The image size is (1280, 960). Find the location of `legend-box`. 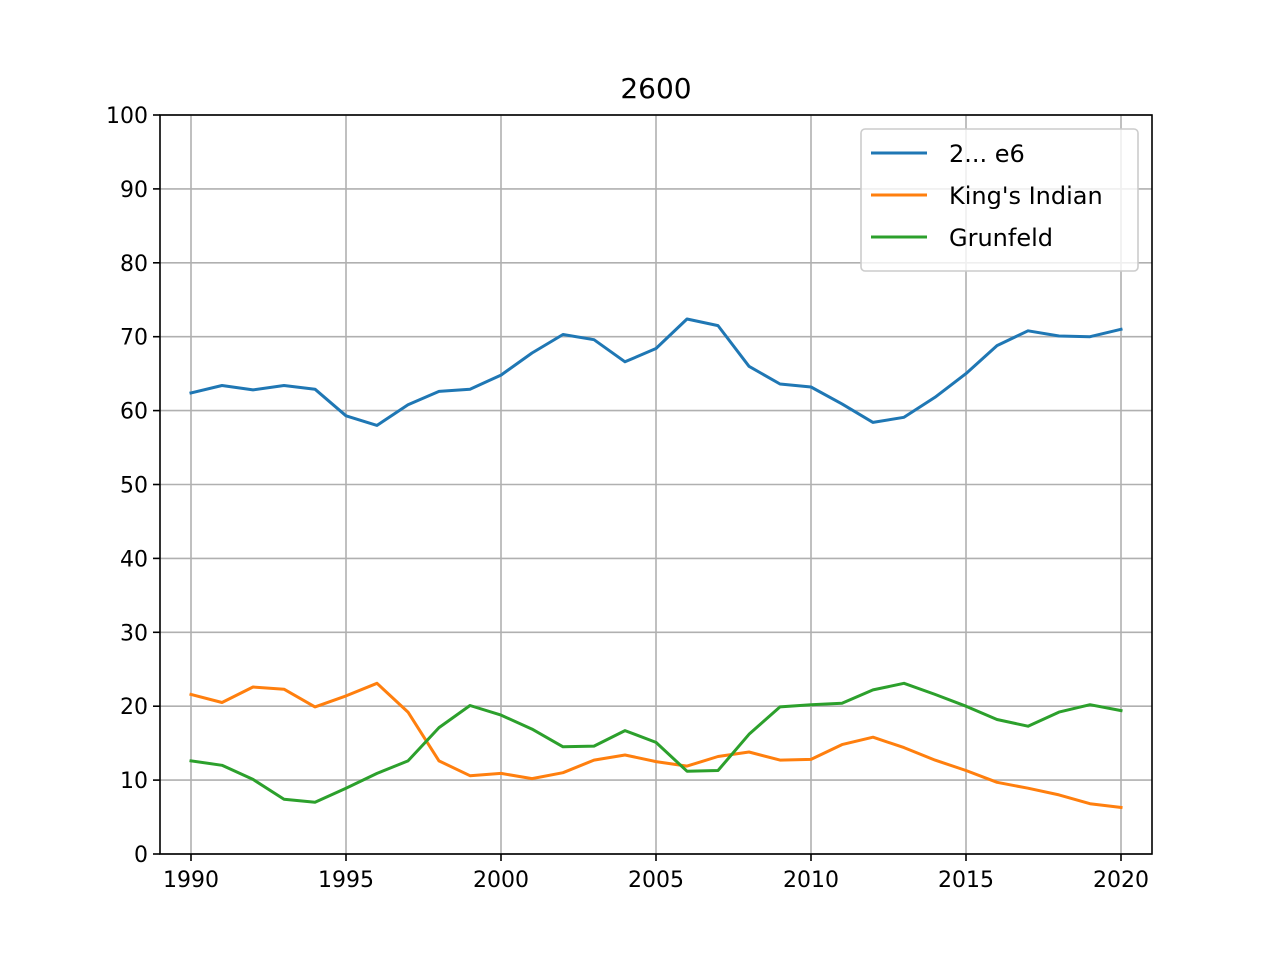

legend-box is located at coordinates (999, 200).